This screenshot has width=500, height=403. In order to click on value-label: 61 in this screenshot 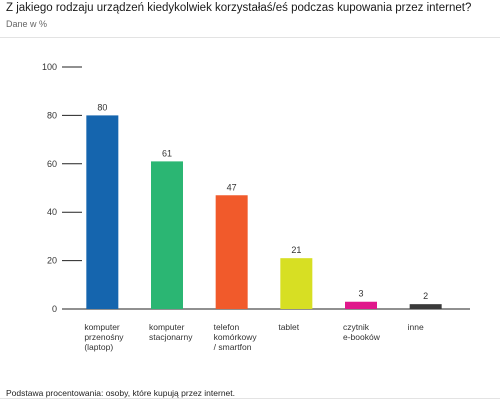, I will do `click(167, 153)`.